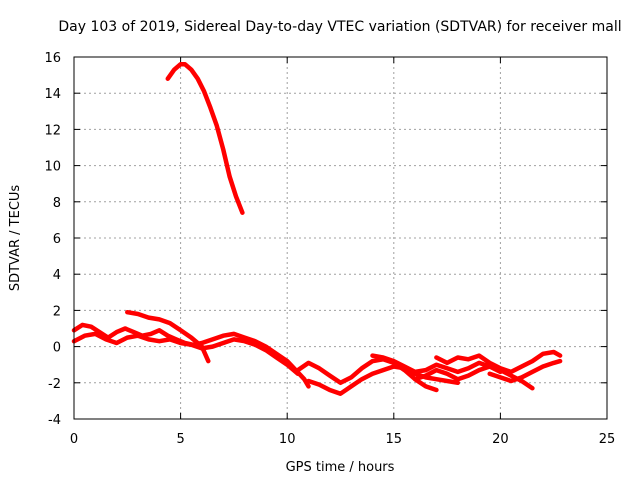 Image resolution: width=640 pixels, height=480 pixels. Describe the element at coordinates (168, 336) in the screenshot. I see `series-line-arc-c` at that location.